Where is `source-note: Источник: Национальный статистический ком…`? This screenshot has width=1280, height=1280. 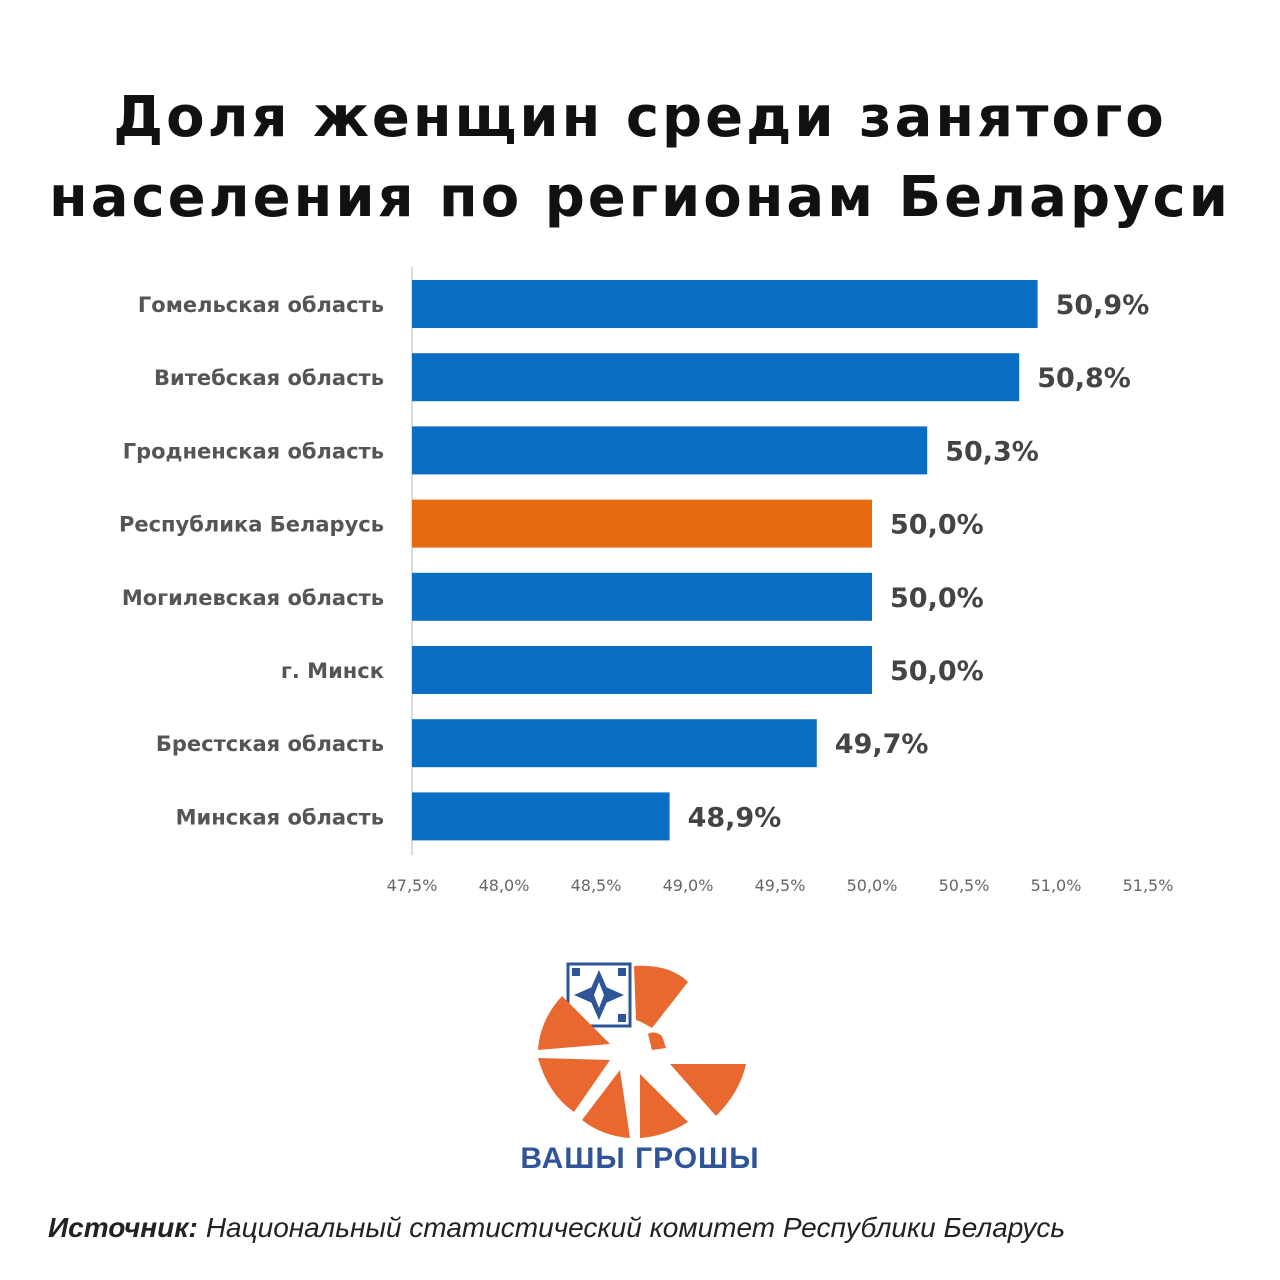 source-note: Источник: Национальный статистический ком… is located at coordinates (648, 1228).